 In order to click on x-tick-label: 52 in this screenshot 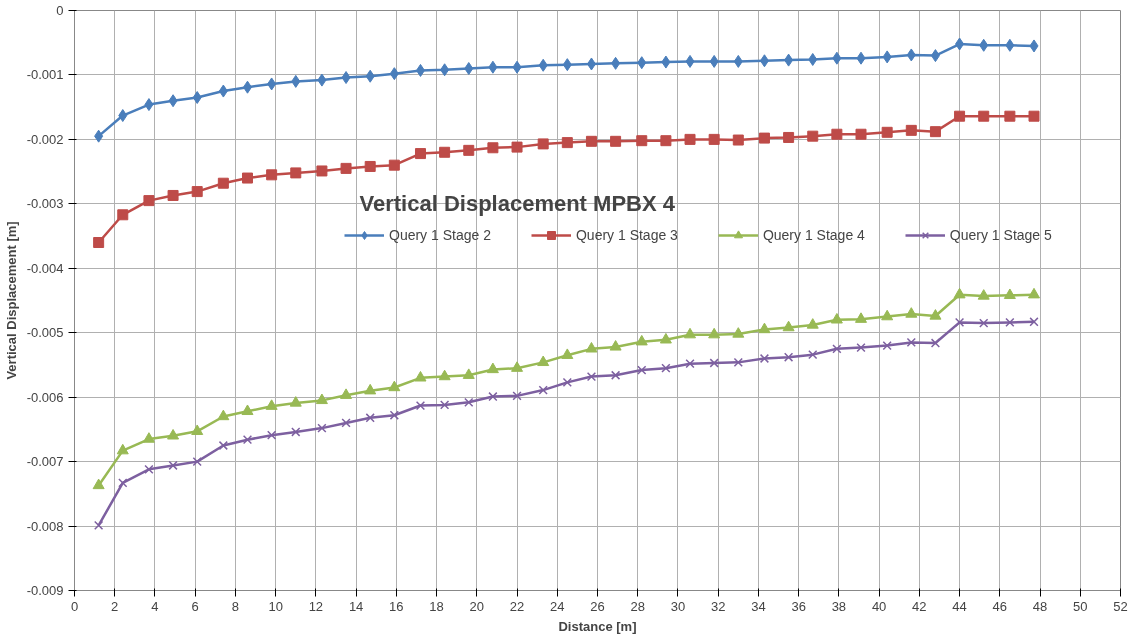, I will do `click(1120, 606)`.